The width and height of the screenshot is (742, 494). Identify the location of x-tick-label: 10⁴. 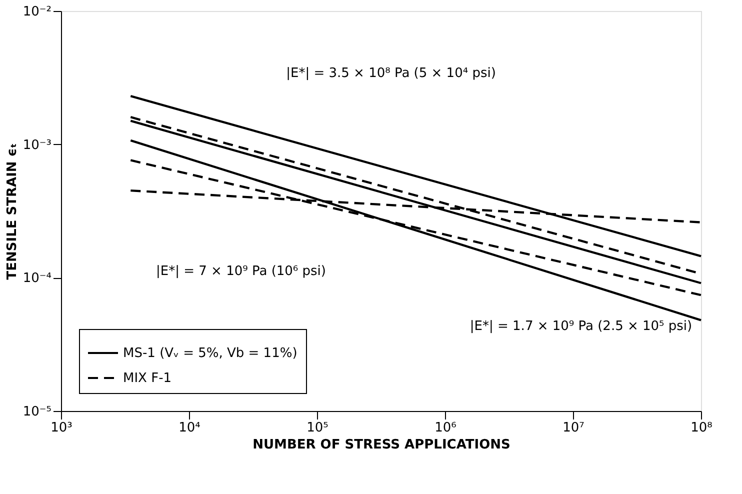
(189, 428).